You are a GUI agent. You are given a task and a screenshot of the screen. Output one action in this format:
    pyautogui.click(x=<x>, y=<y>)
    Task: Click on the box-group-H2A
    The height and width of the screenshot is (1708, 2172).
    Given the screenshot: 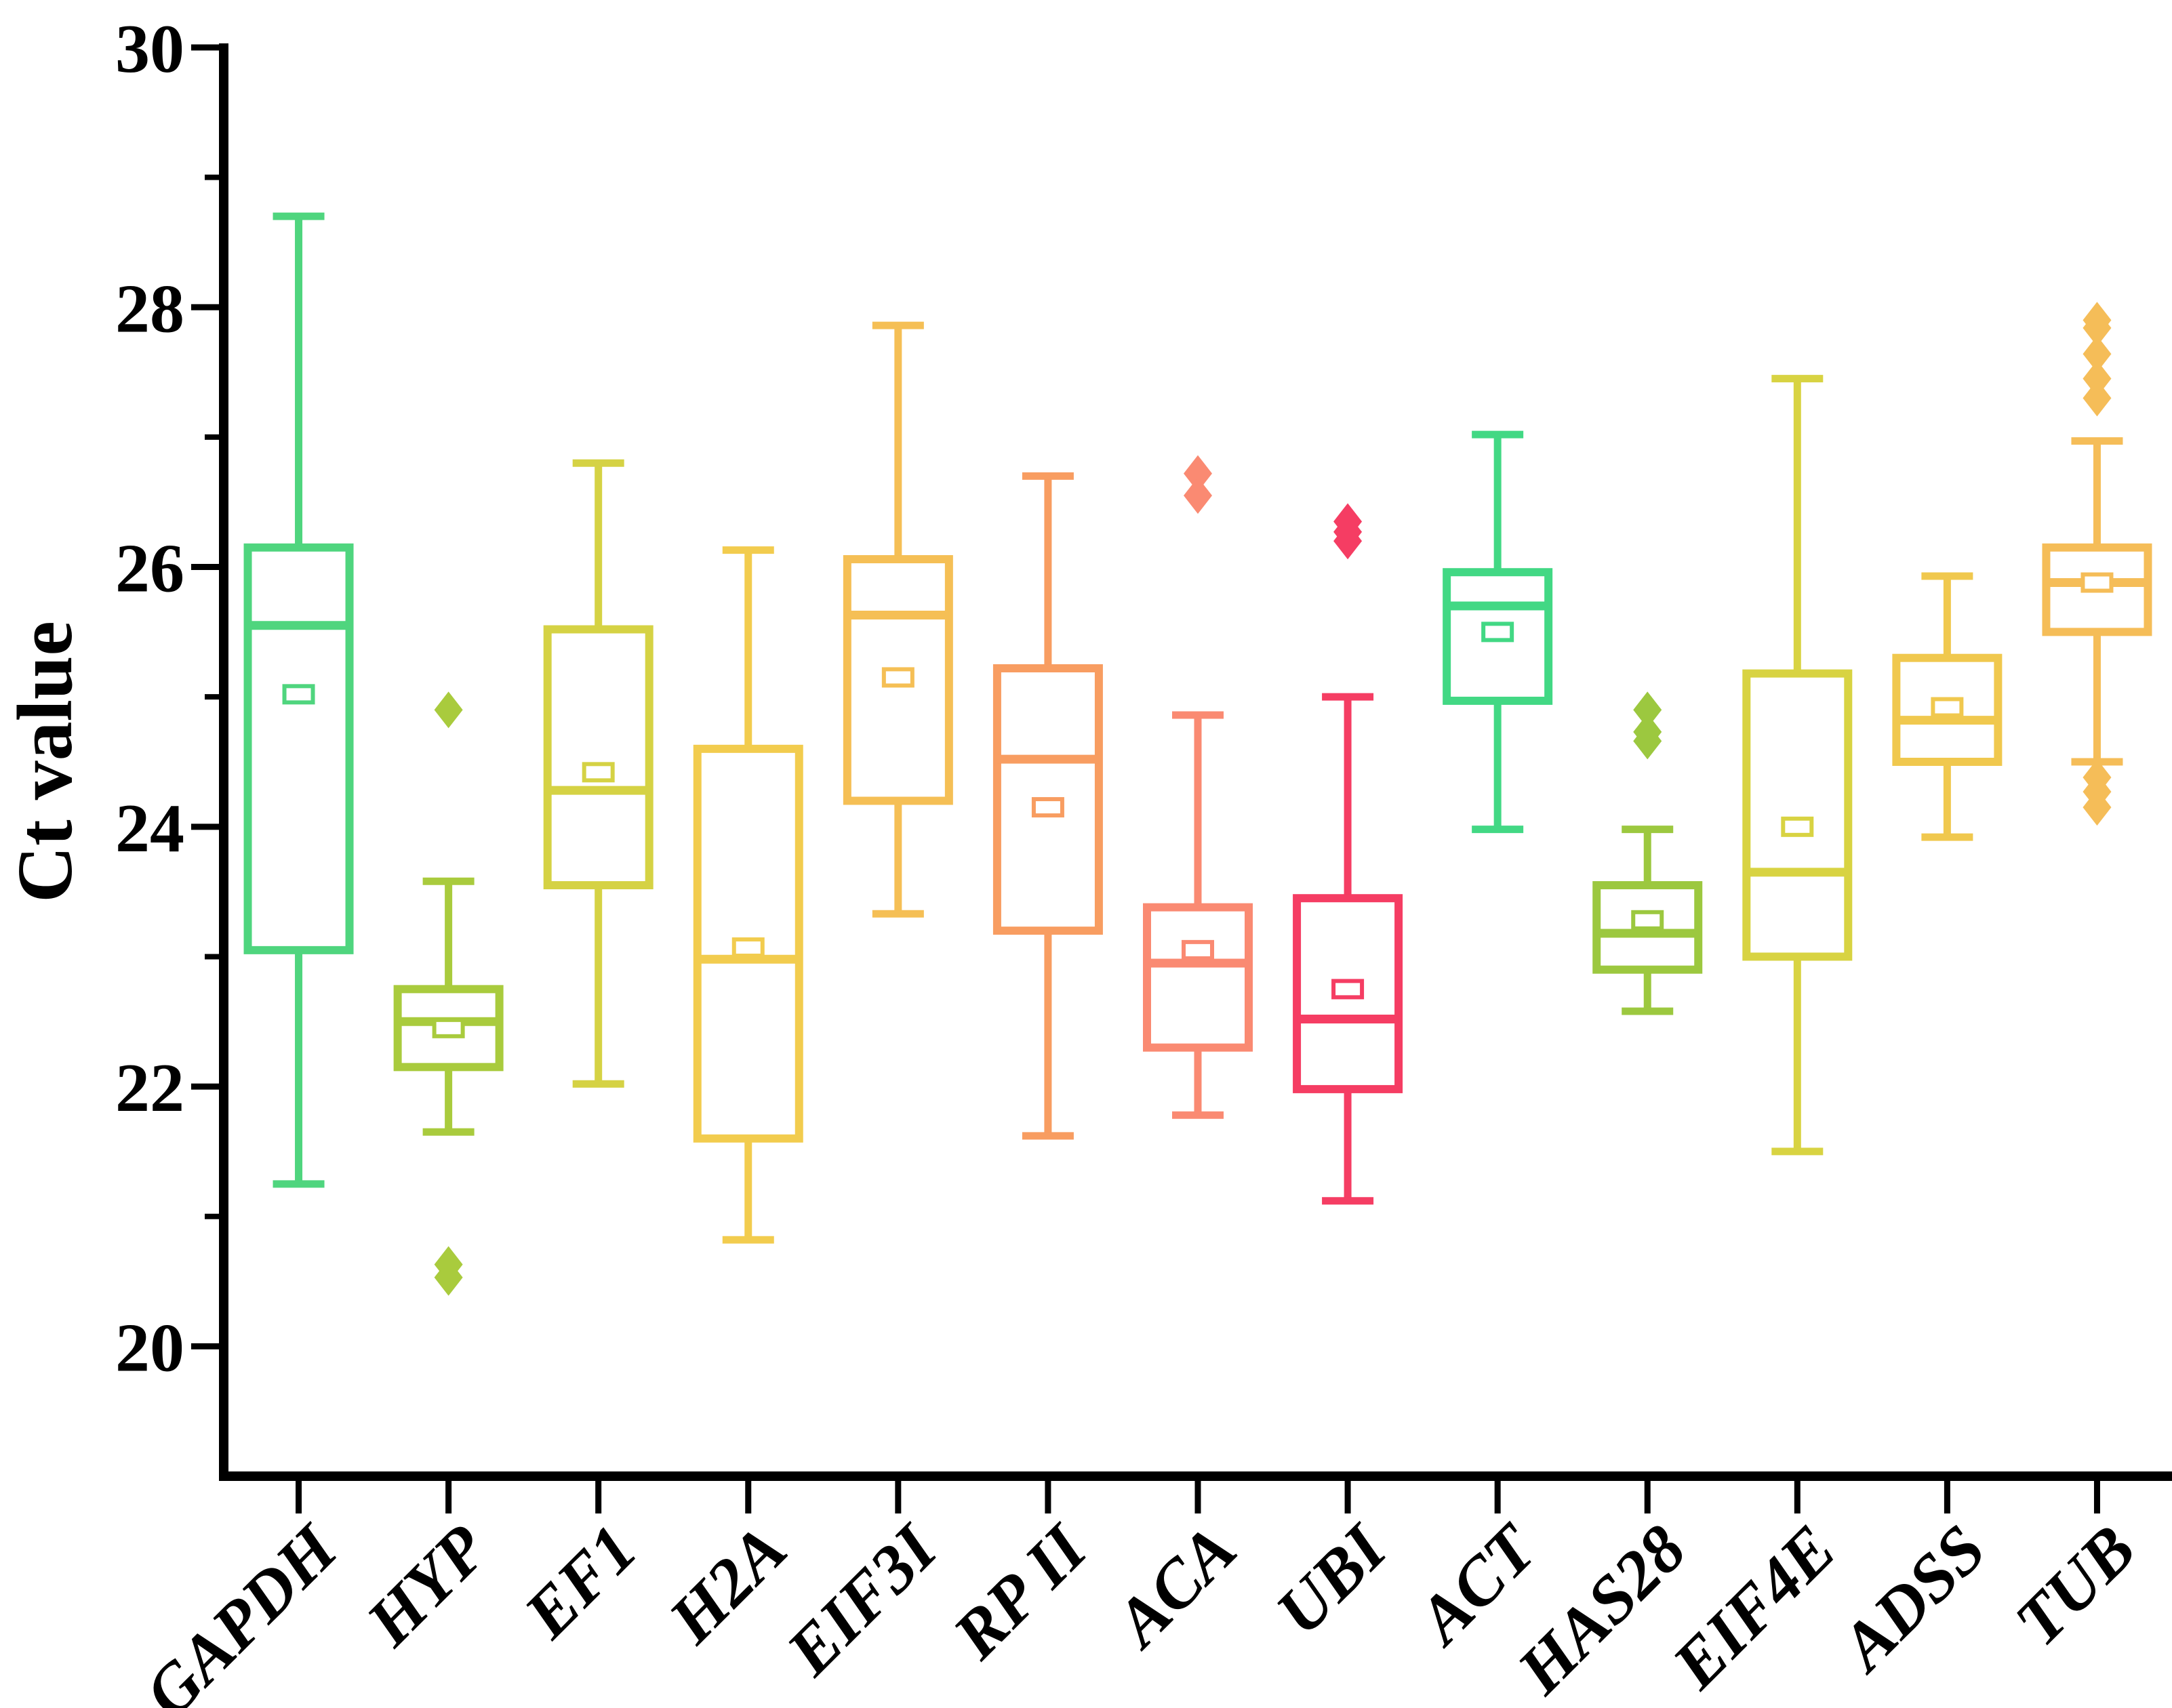 What is the action you would take?
    pyautogui.click(x=748, y=895)
    